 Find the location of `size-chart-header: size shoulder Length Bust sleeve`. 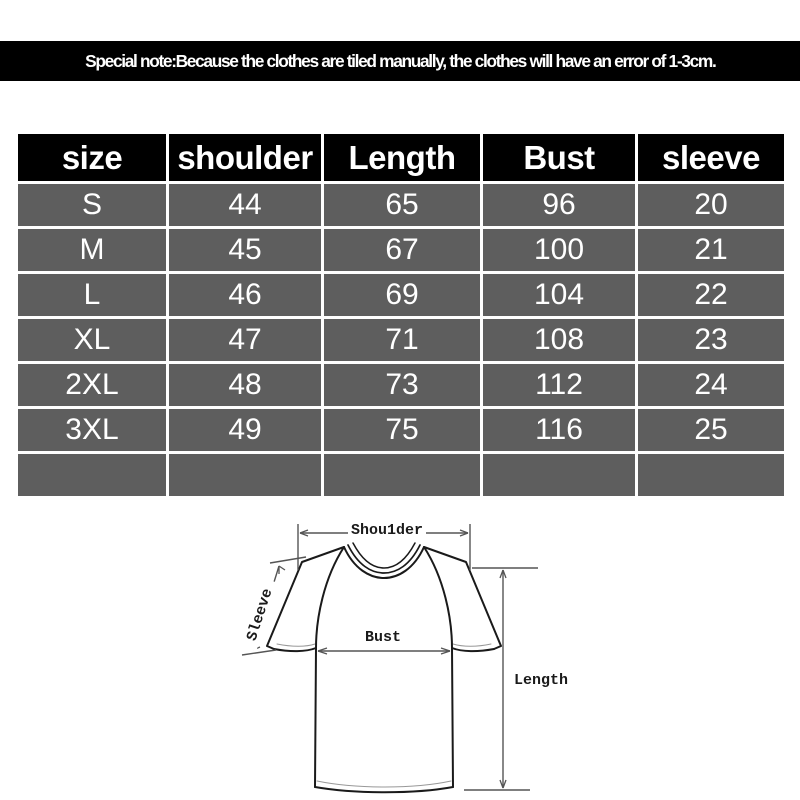

size-chart-header: size shoulder Length Bust sleeve is located at coordinates (401, 157).